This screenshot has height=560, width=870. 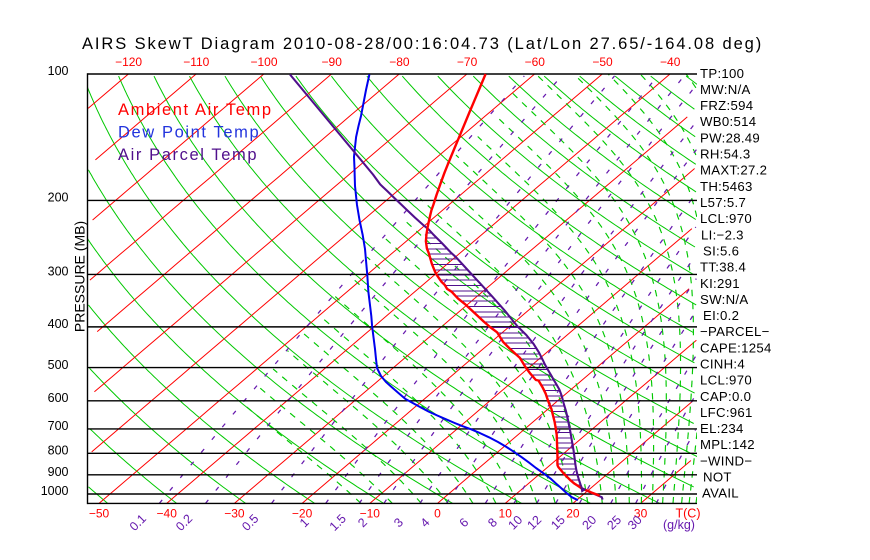 I want to click on svg-text: SI:5.6, so click(x=721, y=250).